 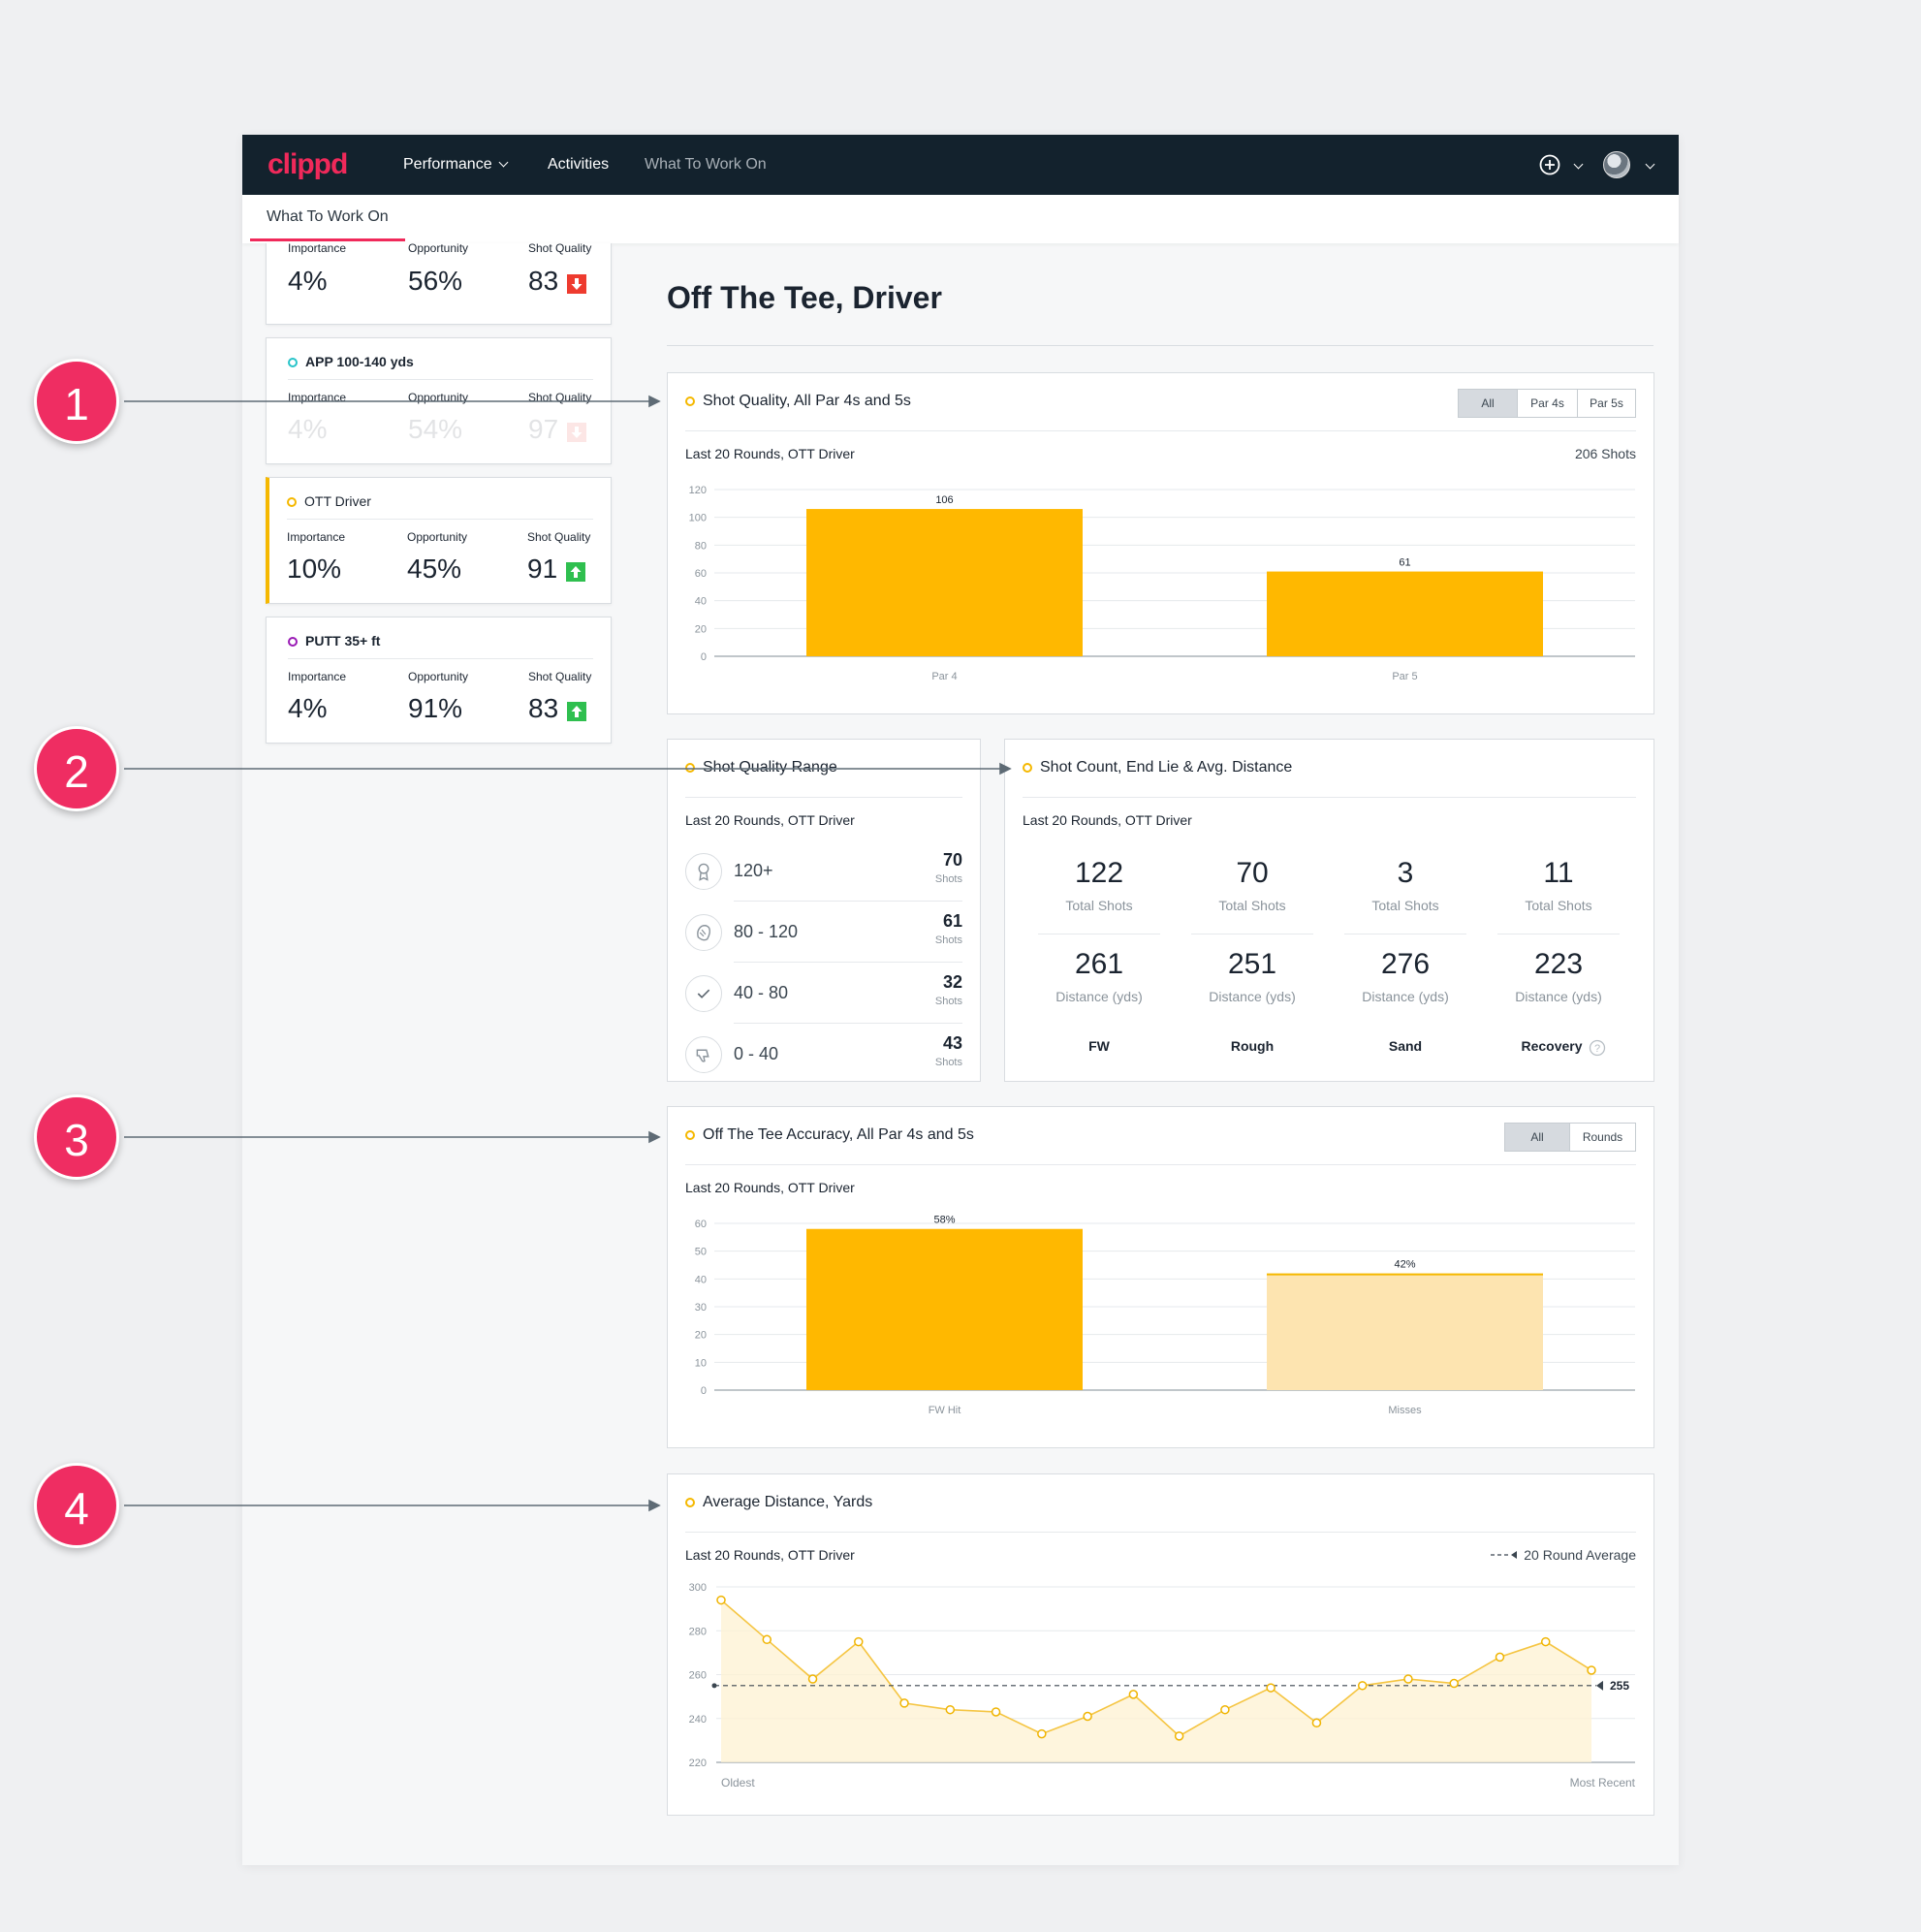 What do you see at coordinates (1252, 964) in the screenshot?
I see `stat-value: 251` at bounding box center [1252, 964].